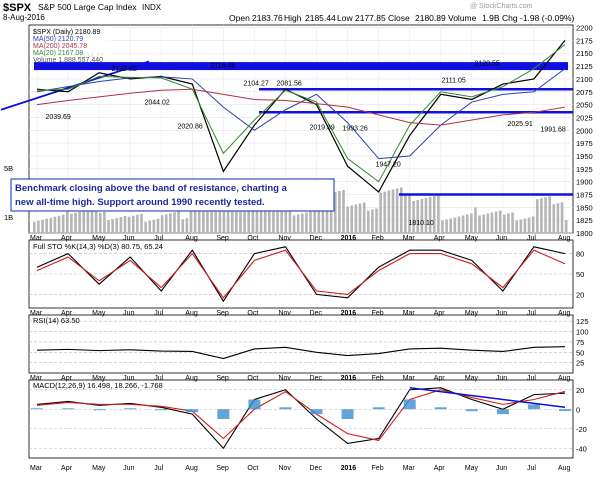 Image resolution: width=609 pixels, height=479 pixels. Describe the element at coordinates (58, 117) in the screenshot. I see `price-annotation-label: 2039.69` at that location.